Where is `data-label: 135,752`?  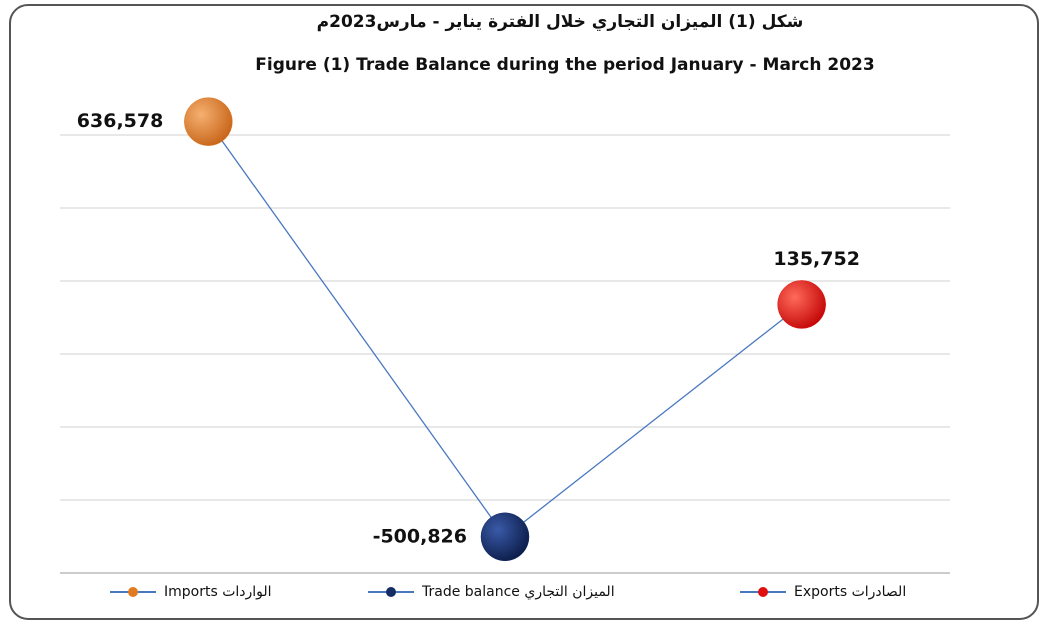
data-label: 135,752 is located at coordinates (816, 259).